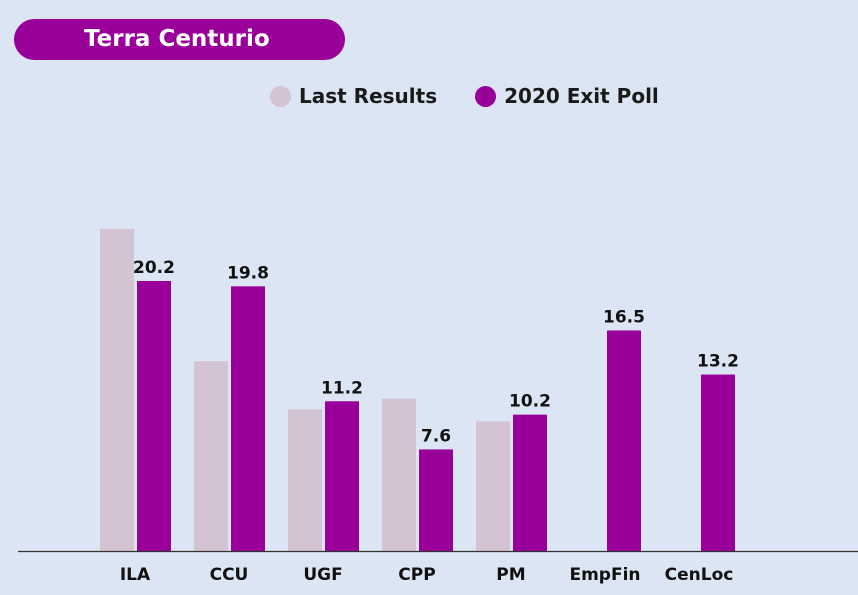 This screenshot has height=595, width=858. What do you see at coordinates (530, 482) in the screenshot?
I see `bar-exit-poll-pm` at bounding box center [530, 482].